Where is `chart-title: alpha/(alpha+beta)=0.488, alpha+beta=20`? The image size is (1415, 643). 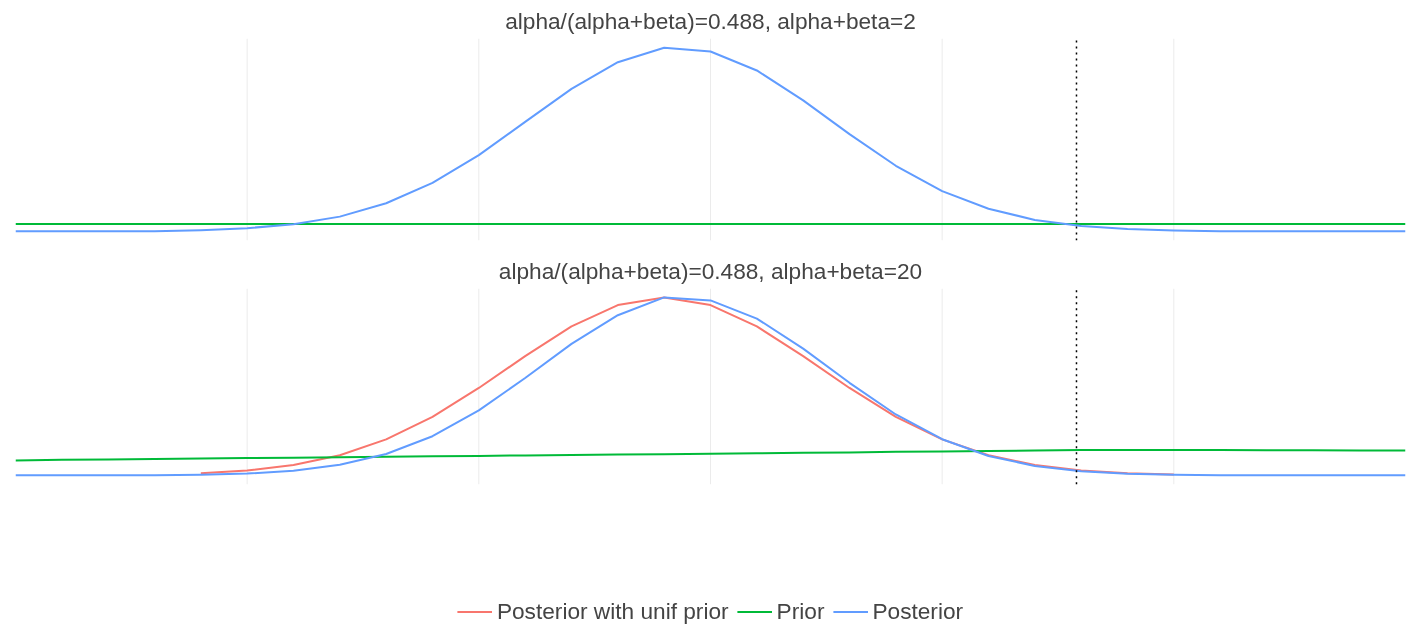 chart-title: alpha/(alpha+beta)=0.488, alpha+beta=20 is located at coordinates (710, 270).